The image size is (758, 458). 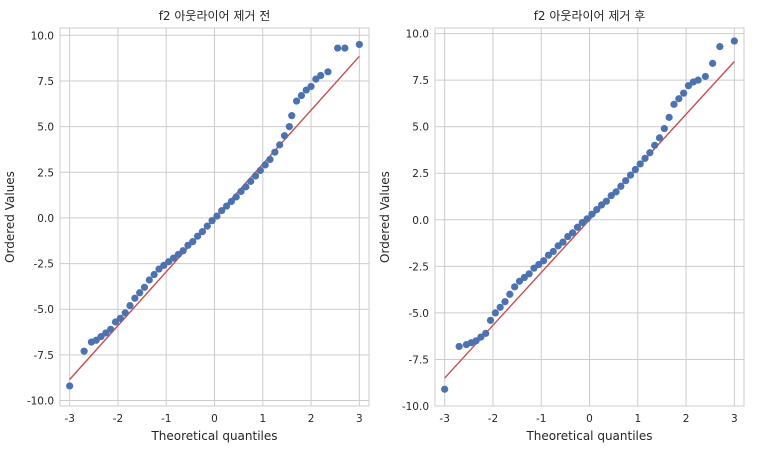 I want to click on chart-title: f2 아웃라이어 제거 후, so click(x=590, y=16).